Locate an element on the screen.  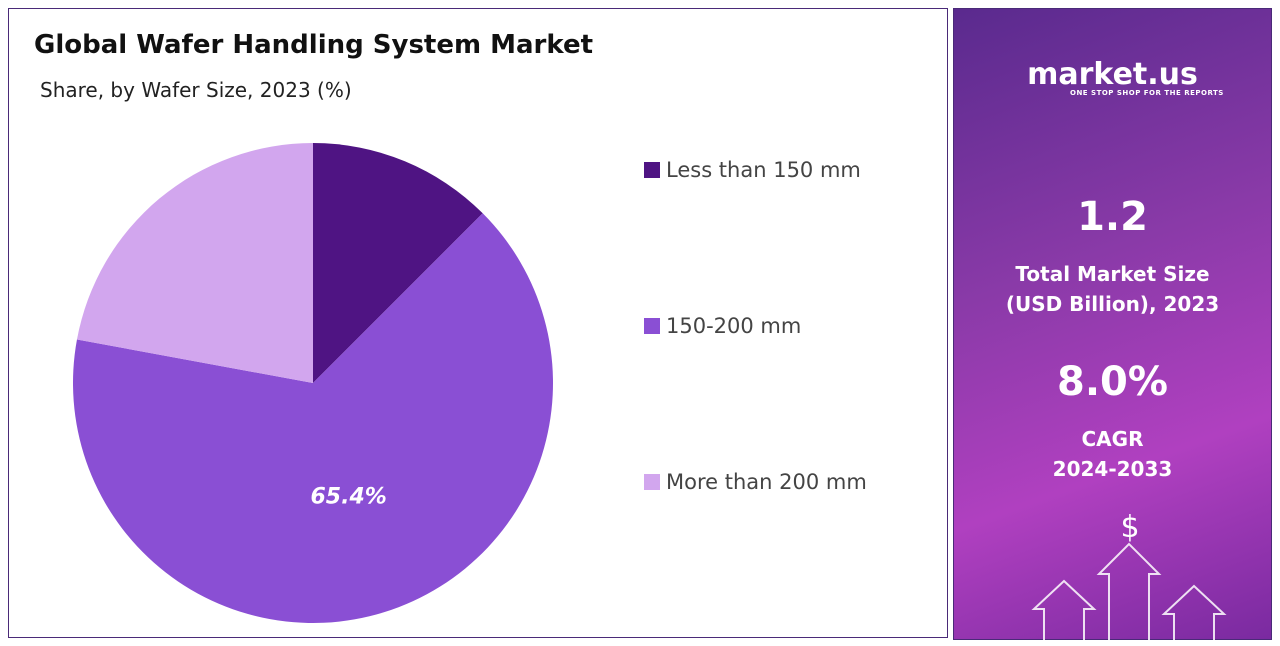
market-size: 1.2 is located at coordinates (1112, 217).